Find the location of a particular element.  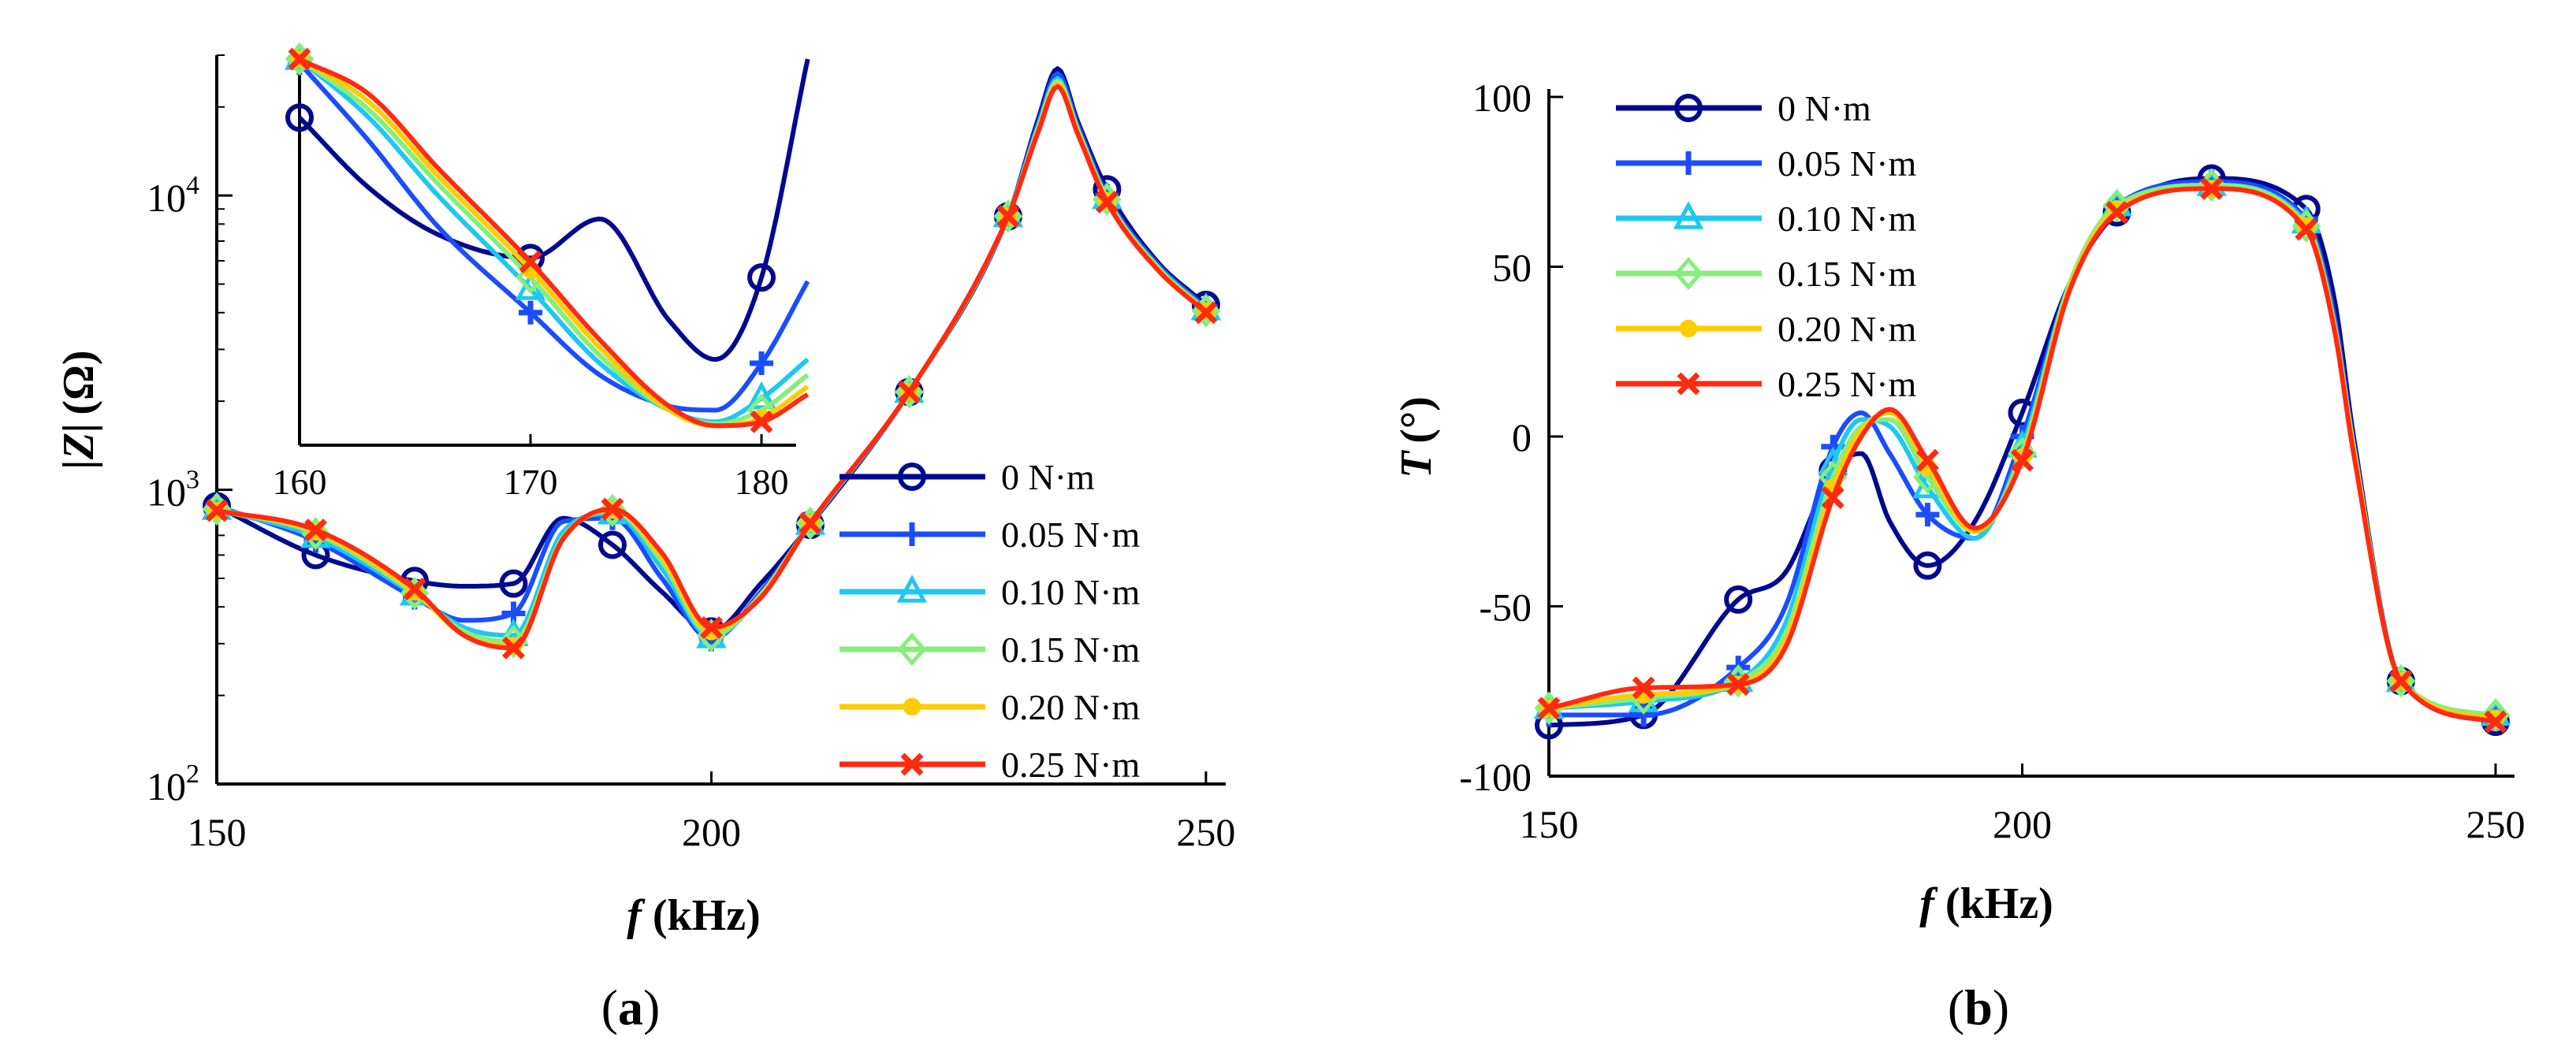

inset-series-lines is located at coordinates (547, 237).